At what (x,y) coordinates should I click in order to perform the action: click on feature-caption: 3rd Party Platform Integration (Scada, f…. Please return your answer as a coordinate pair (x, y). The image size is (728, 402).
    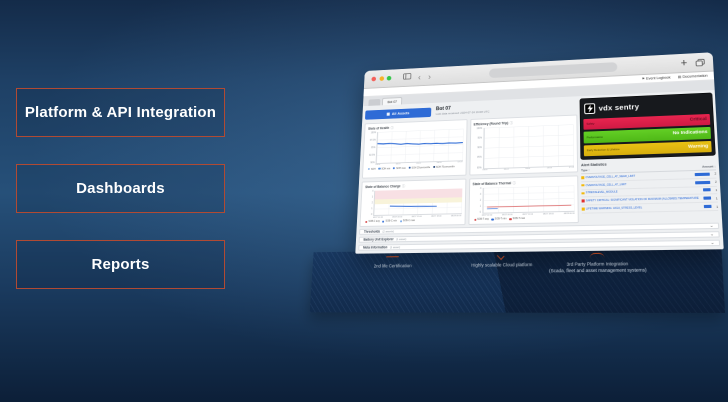
    Looking at the image, I should click on (598, 267).